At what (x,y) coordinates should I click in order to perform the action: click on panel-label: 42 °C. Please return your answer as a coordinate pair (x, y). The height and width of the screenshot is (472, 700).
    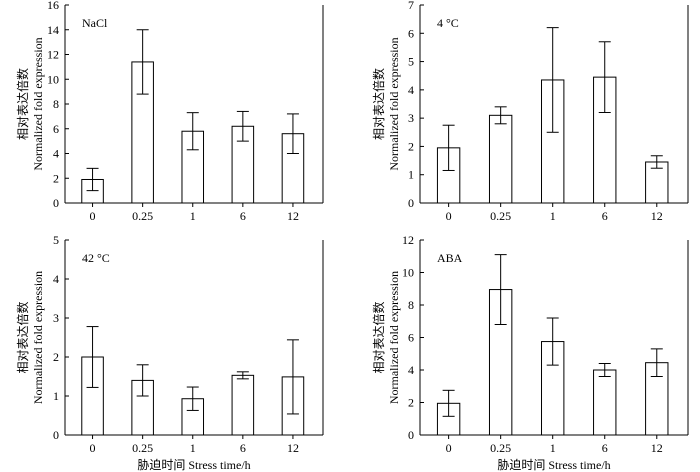
    Looking at the image, I should click on (96, 258).